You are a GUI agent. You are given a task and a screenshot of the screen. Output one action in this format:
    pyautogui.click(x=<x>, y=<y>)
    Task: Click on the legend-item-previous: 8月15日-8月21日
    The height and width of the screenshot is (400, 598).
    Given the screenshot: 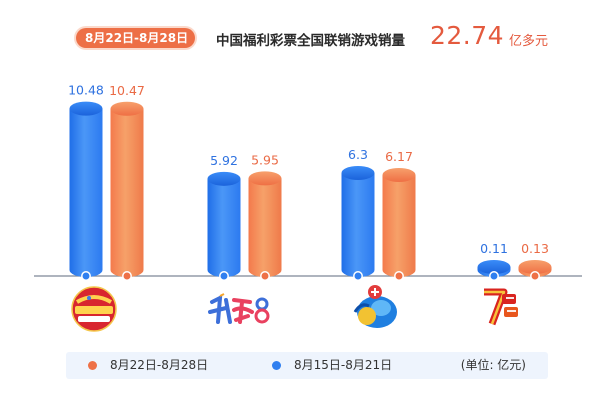 What is the action you would take?
    pyautogui.click(x=332, y=365)
    